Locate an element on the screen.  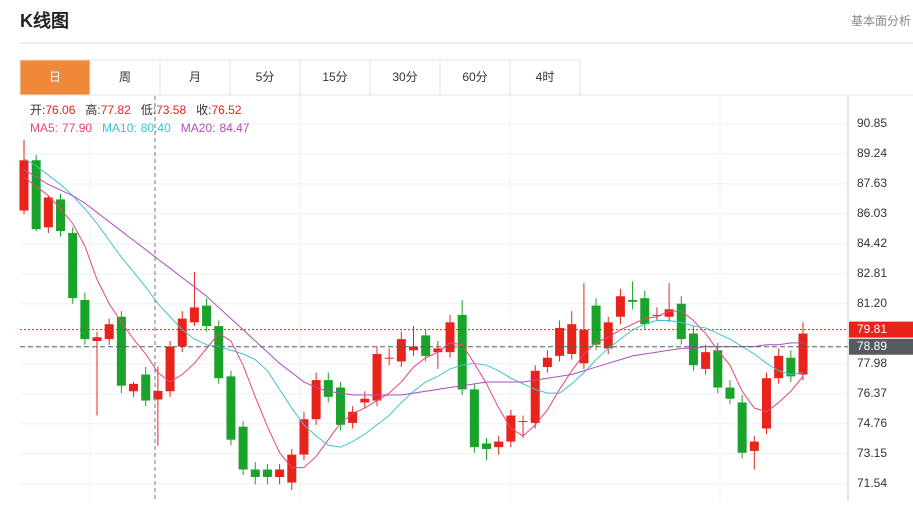
tab-label: 4时 is located at coordinates (545, 77).